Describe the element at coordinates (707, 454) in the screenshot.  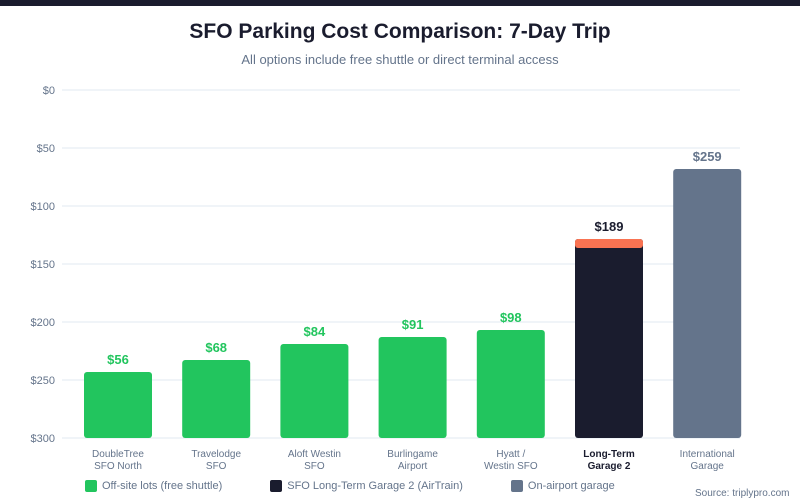
I see `x-tick-label: International` at that location.